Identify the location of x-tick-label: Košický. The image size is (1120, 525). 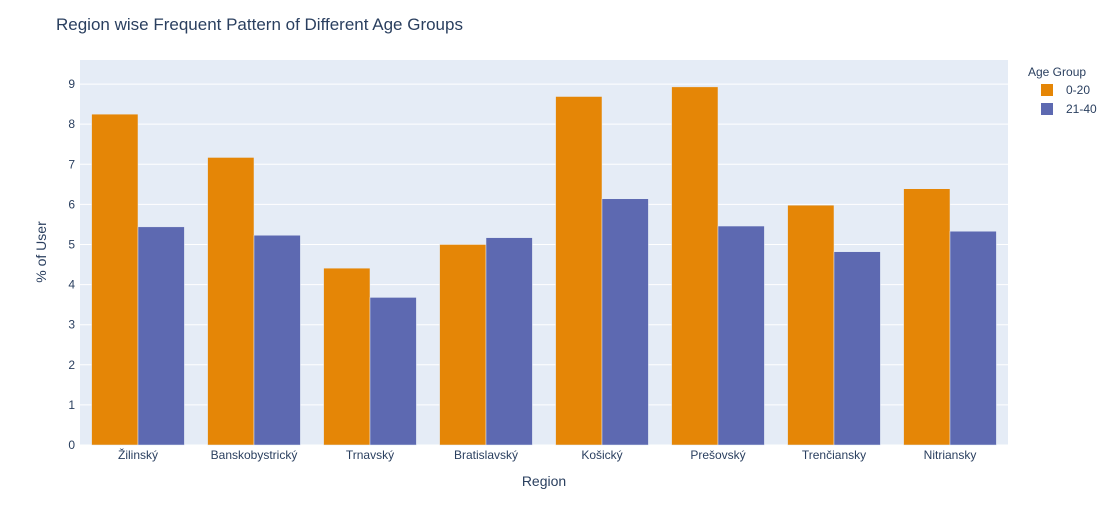
(601, 455).